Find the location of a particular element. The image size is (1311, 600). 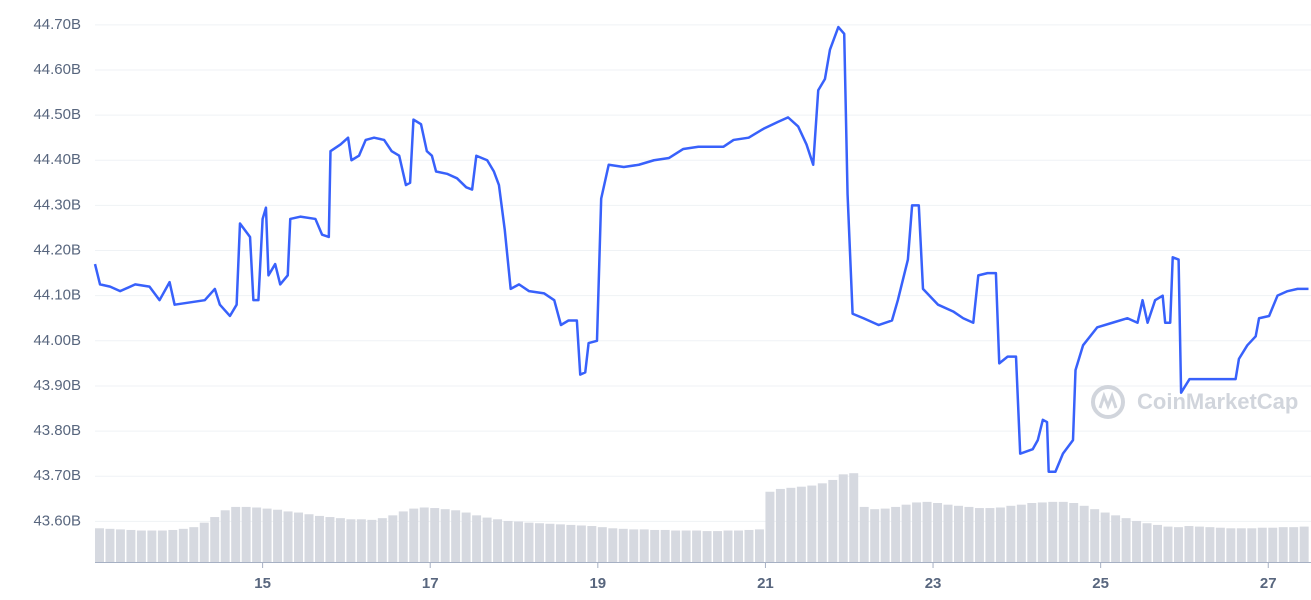

y-tick-label: 44.20B is located at coordinates (57, 249).